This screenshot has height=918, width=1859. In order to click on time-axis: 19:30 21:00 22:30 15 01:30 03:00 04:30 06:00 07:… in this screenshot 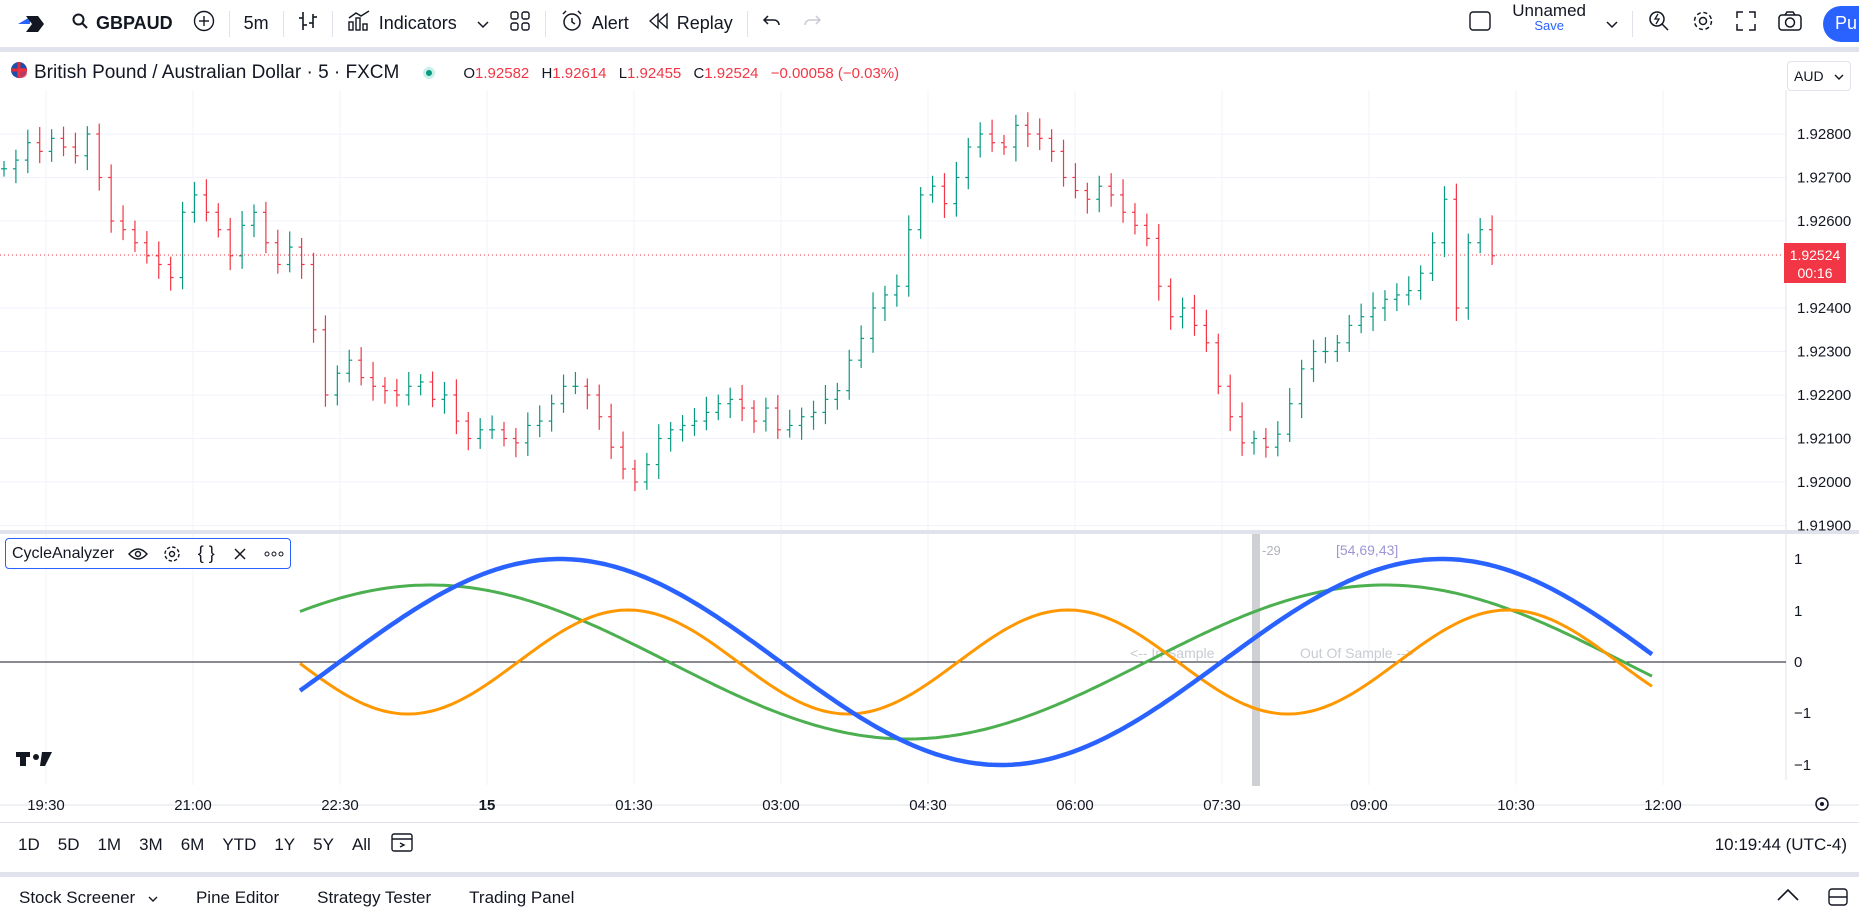, I will do `click(854, 805)`.